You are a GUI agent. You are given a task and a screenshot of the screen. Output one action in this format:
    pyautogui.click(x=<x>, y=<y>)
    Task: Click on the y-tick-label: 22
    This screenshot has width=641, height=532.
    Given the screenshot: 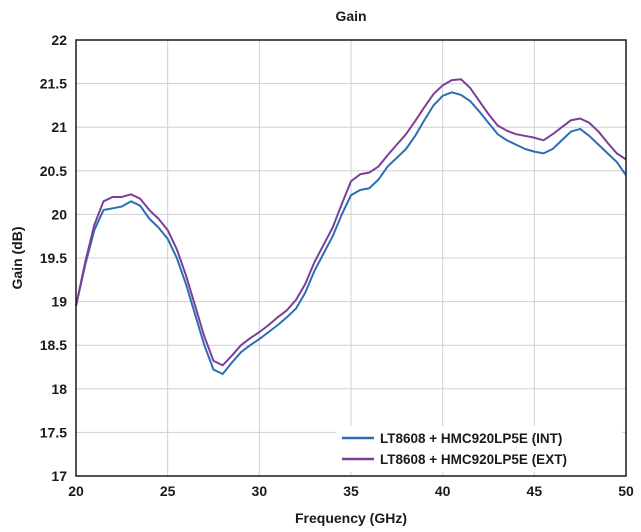 What is the action you would take?
    pyautogui.click(x=59, y=40)
    